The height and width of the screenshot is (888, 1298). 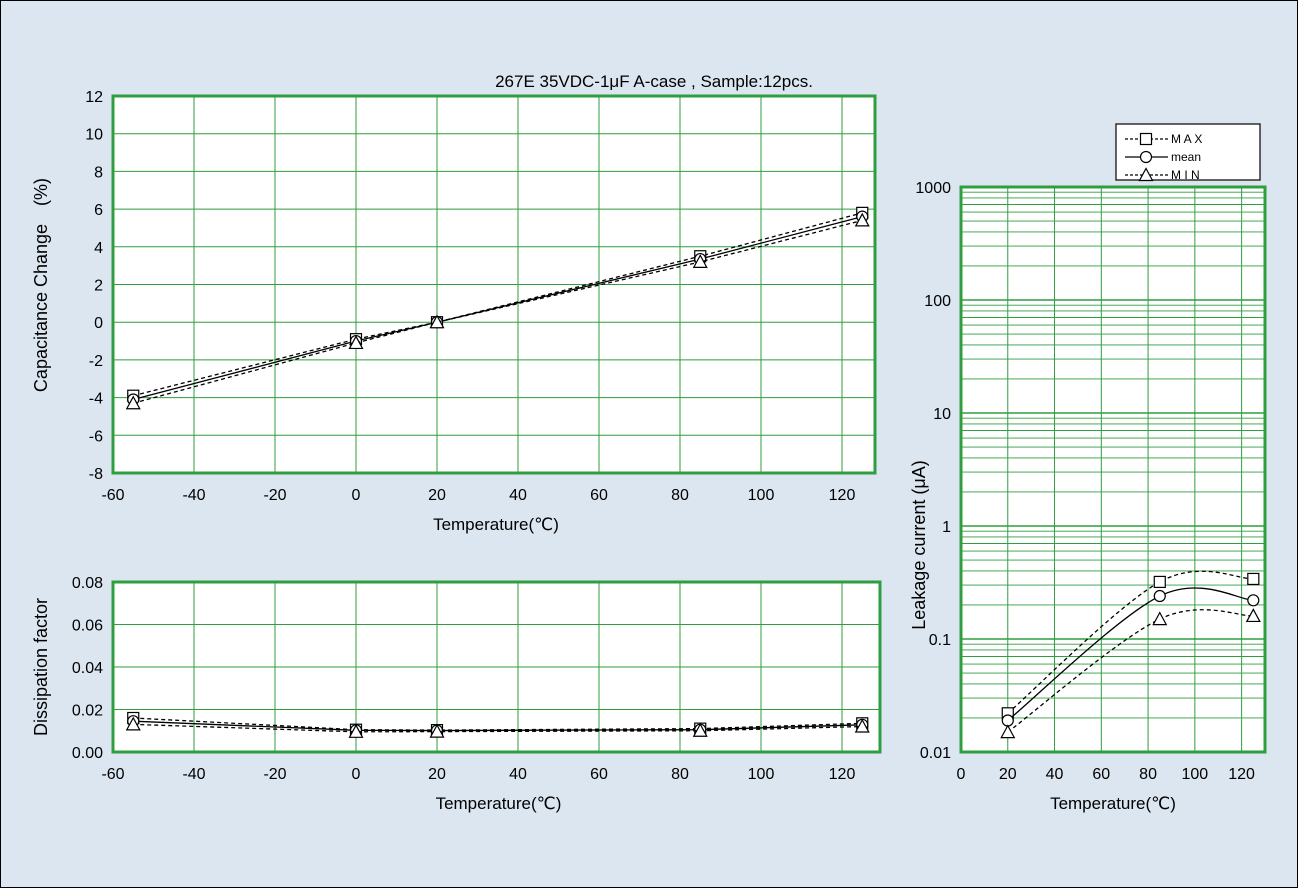 What do you see at coordinates (87, 711) in the screenshot?
I see `y-tick-label: 0.02` at bounding box center [87, 711].